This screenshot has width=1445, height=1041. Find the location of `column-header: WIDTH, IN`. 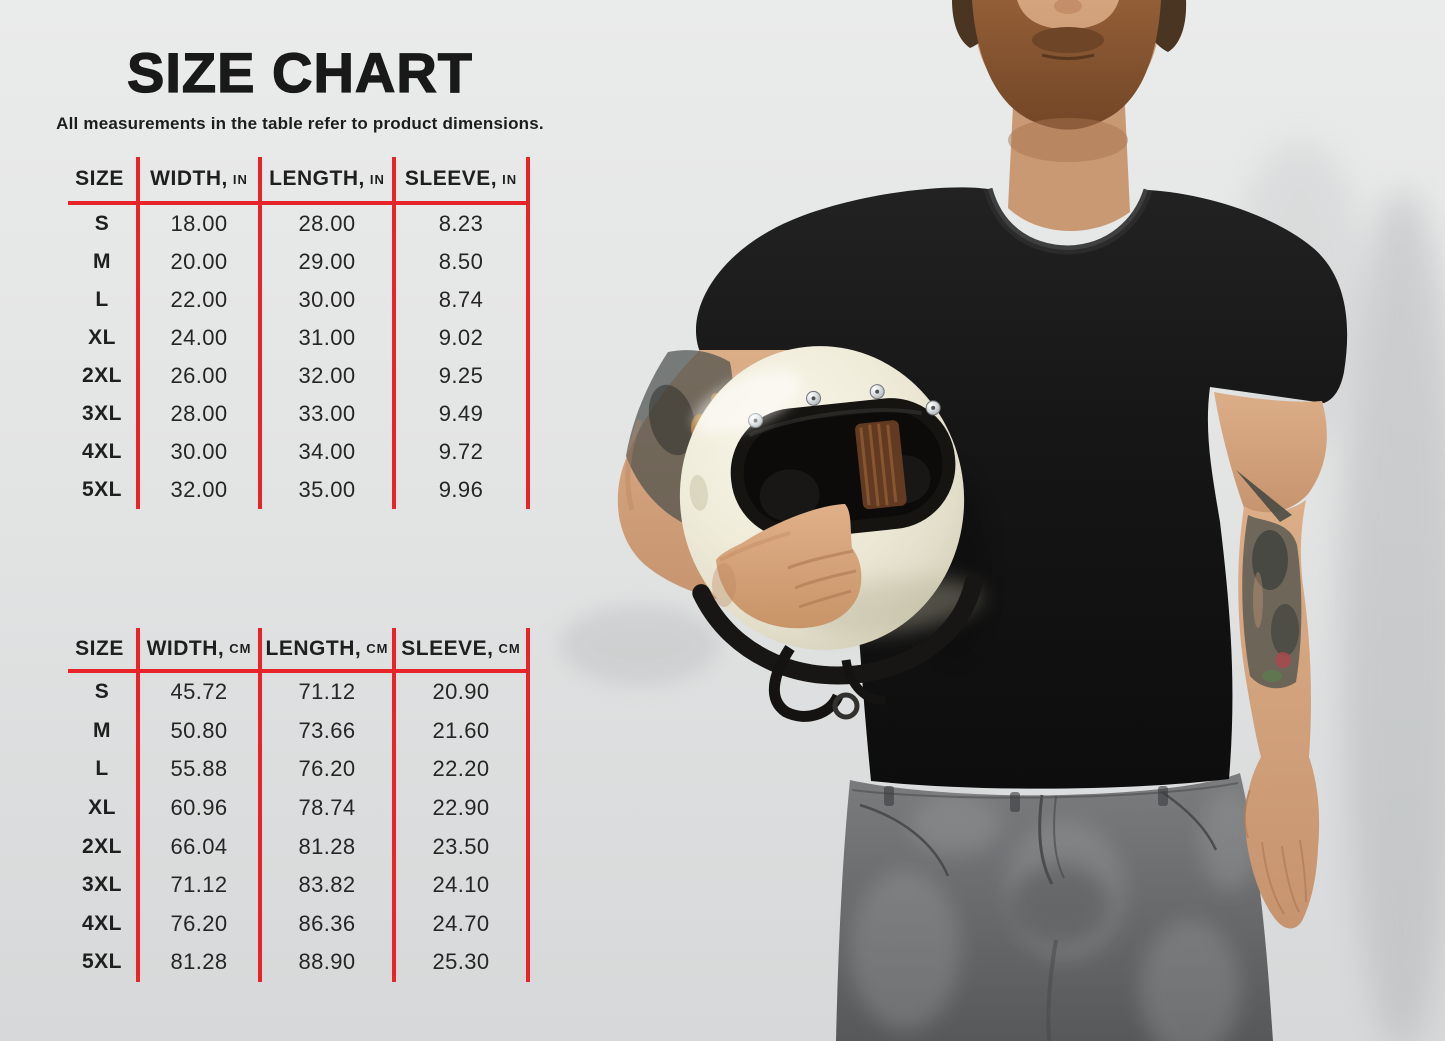

column-header: WIDTH, IN is located at coordinates (201, 181).